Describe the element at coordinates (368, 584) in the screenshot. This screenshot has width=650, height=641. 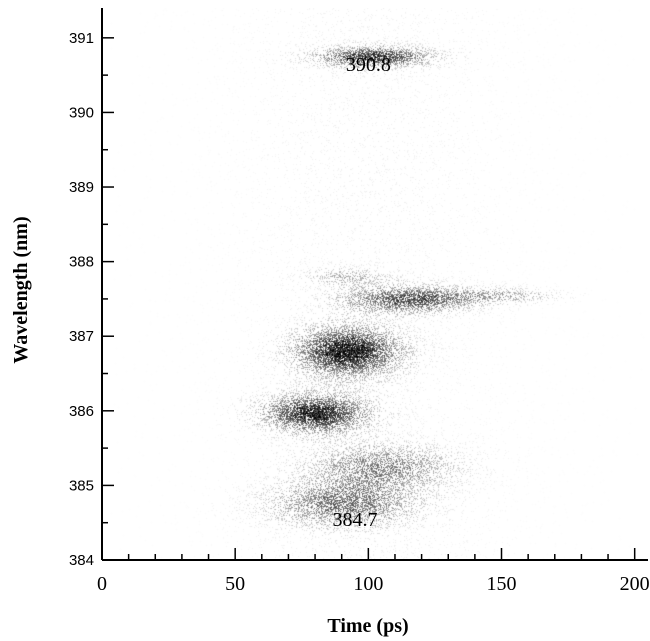
I see `x-tick-label: 100` at that location.